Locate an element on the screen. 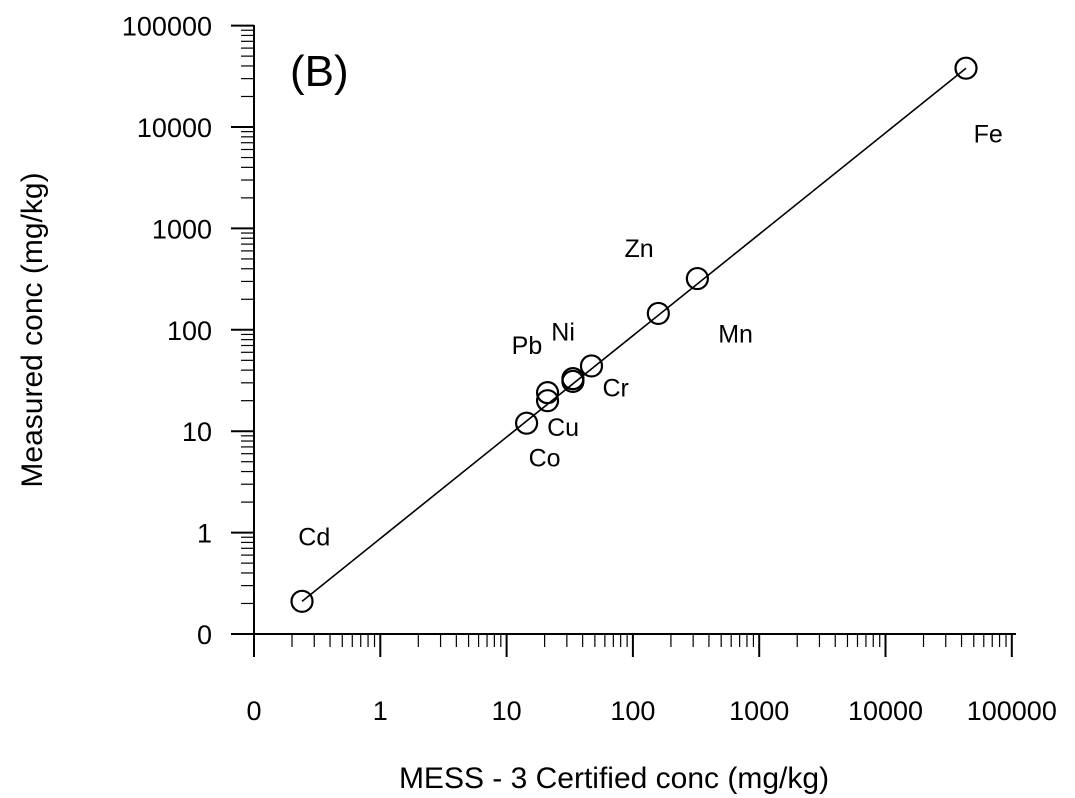 This screenshot has width=1075, height=798. data-point-cd is located at coordinates (302, 601).